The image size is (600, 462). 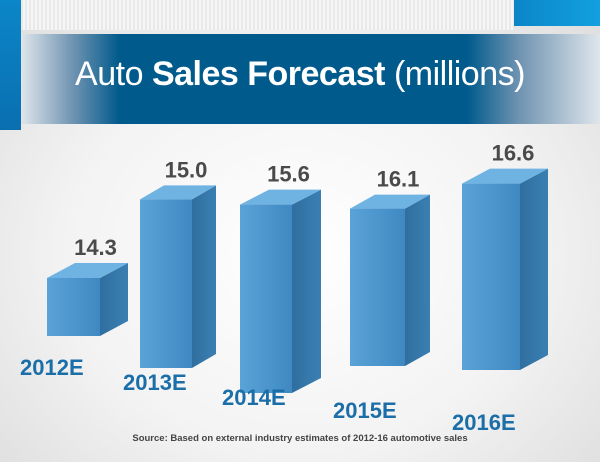 I want to click on category-label-2013E: 2013E, so click(x=155, y=382).